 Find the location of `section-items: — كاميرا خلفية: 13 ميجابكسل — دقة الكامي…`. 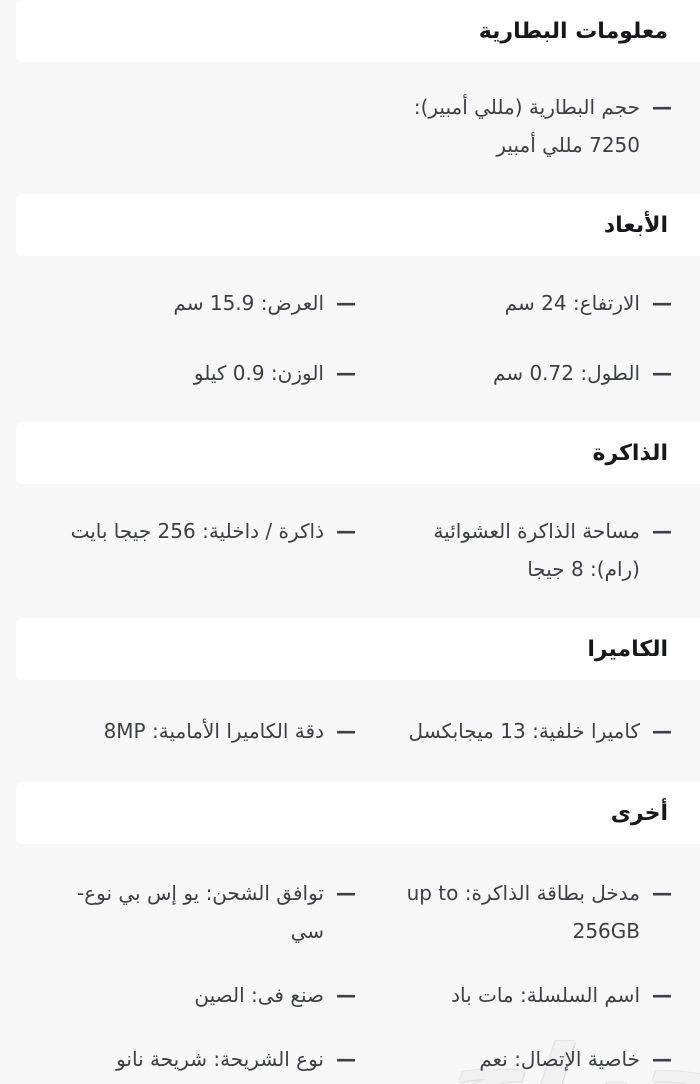

section-items: — كاميرا خلفية: 13 ميجابكسل — دقة الكامي… is located at coordinates (350, 731).